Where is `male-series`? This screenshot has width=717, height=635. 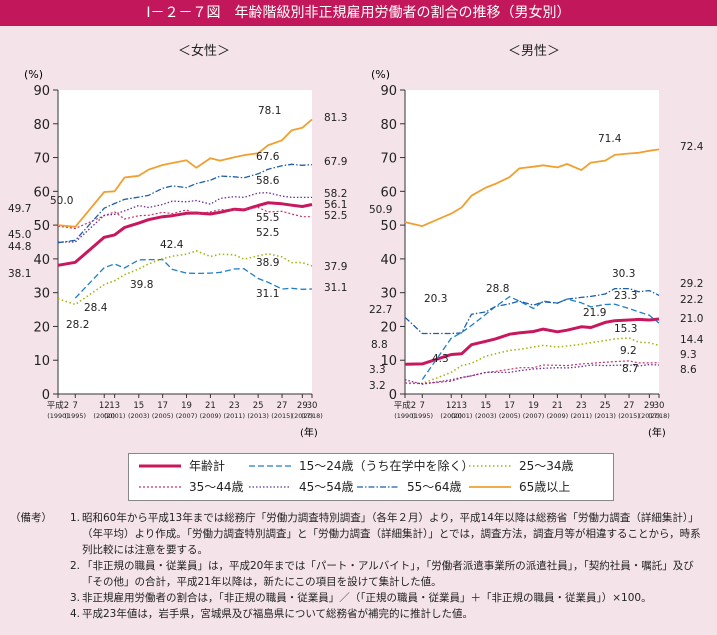
male-series is located at coordinates (532, 266).